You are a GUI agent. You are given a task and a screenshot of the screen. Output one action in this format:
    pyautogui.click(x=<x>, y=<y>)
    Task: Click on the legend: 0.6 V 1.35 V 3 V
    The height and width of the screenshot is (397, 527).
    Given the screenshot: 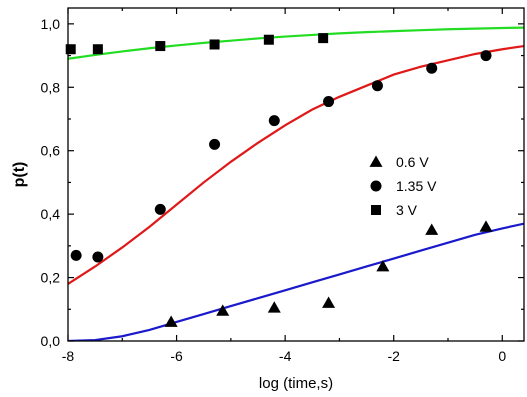 What is the action you would take?
    pyautogui.click(x=404, y=186)
    